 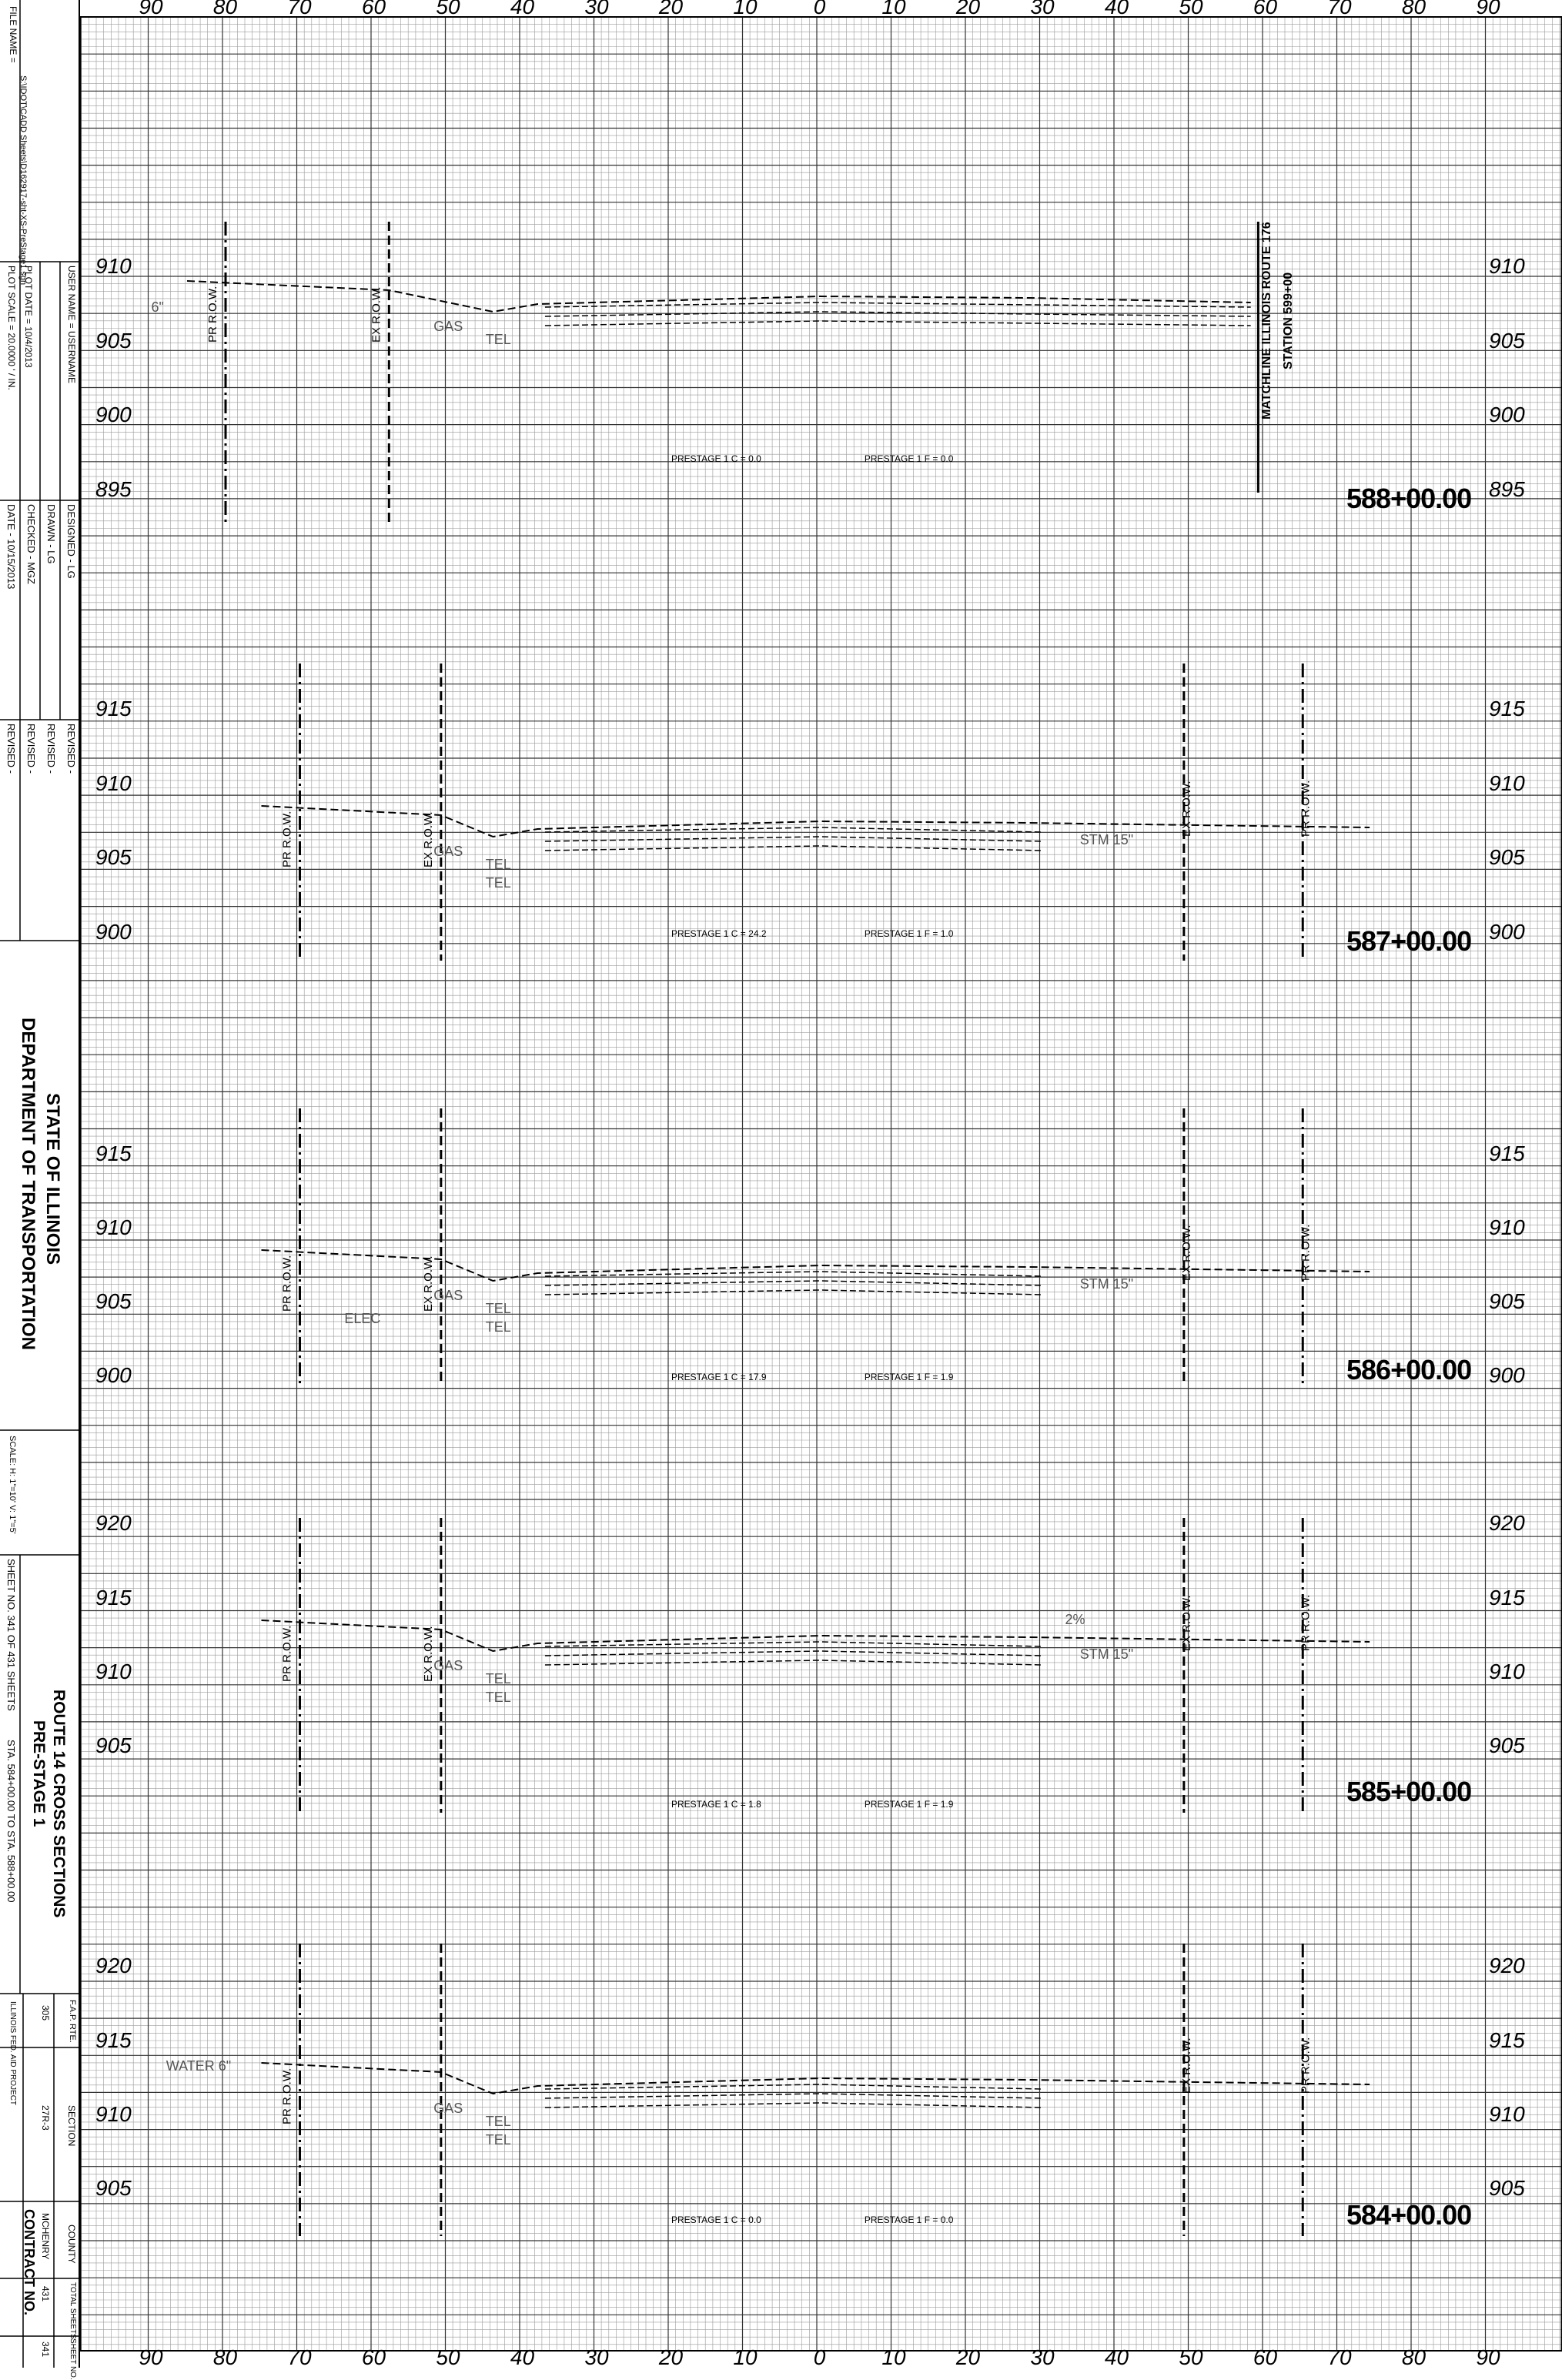 What do you see at coordinates (13, 35) in the screenshot?
I see `file-name-label: FILE NAME =` at bounding box center [13, 35].